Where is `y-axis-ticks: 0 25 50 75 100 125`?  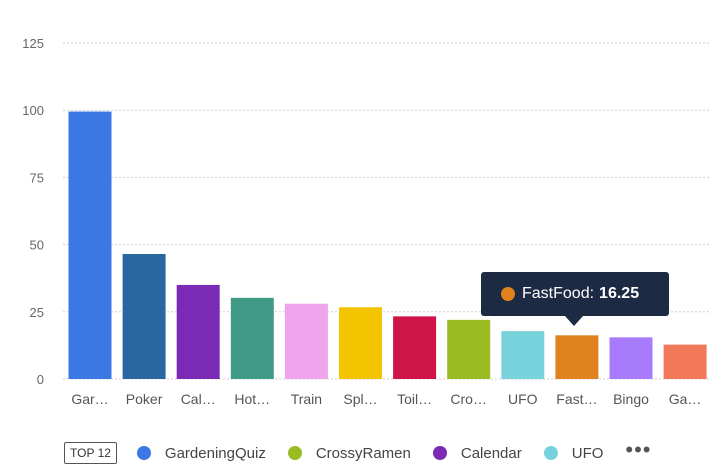
y-axis-ticks: 0 25 50 75 100 125 is located at coordinates (33, 211).